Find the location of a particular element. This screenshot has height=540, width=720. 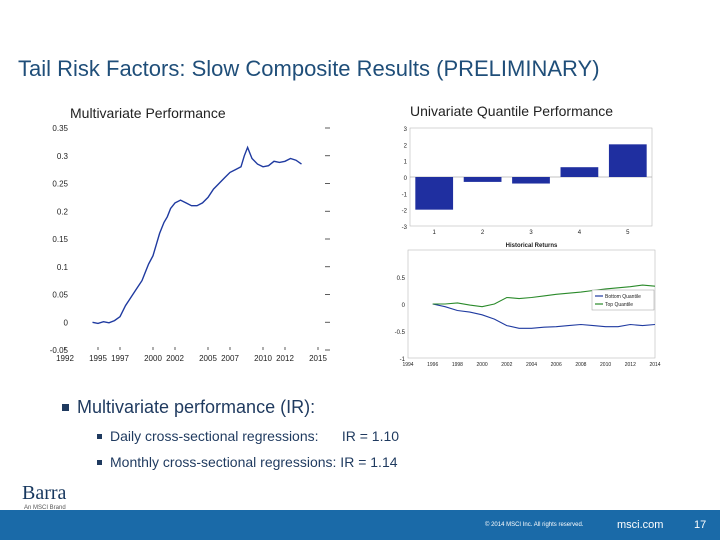

series-line-bottom is located at coordinates (544, 316).